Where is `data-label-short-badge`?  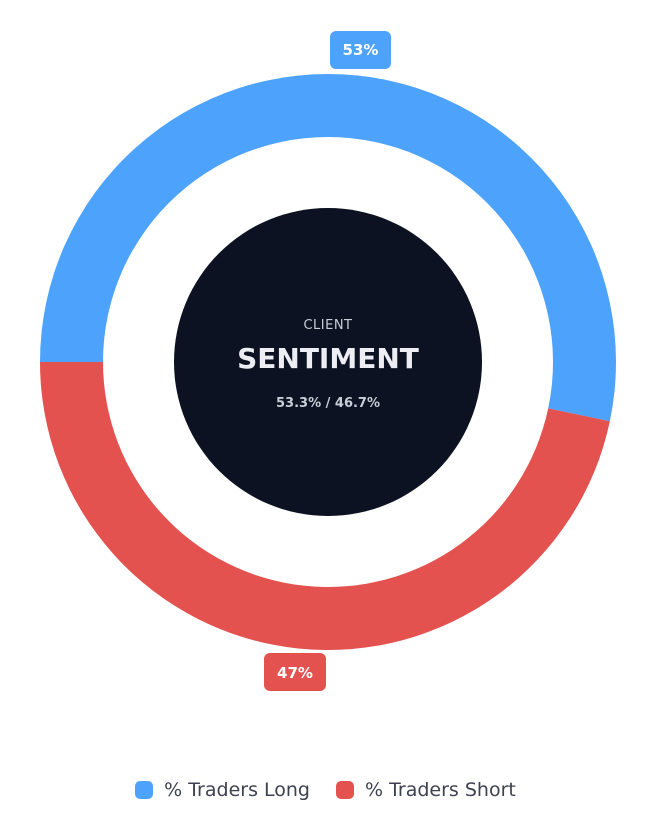
data-label-short-badge is located at coordinates (295, 672).